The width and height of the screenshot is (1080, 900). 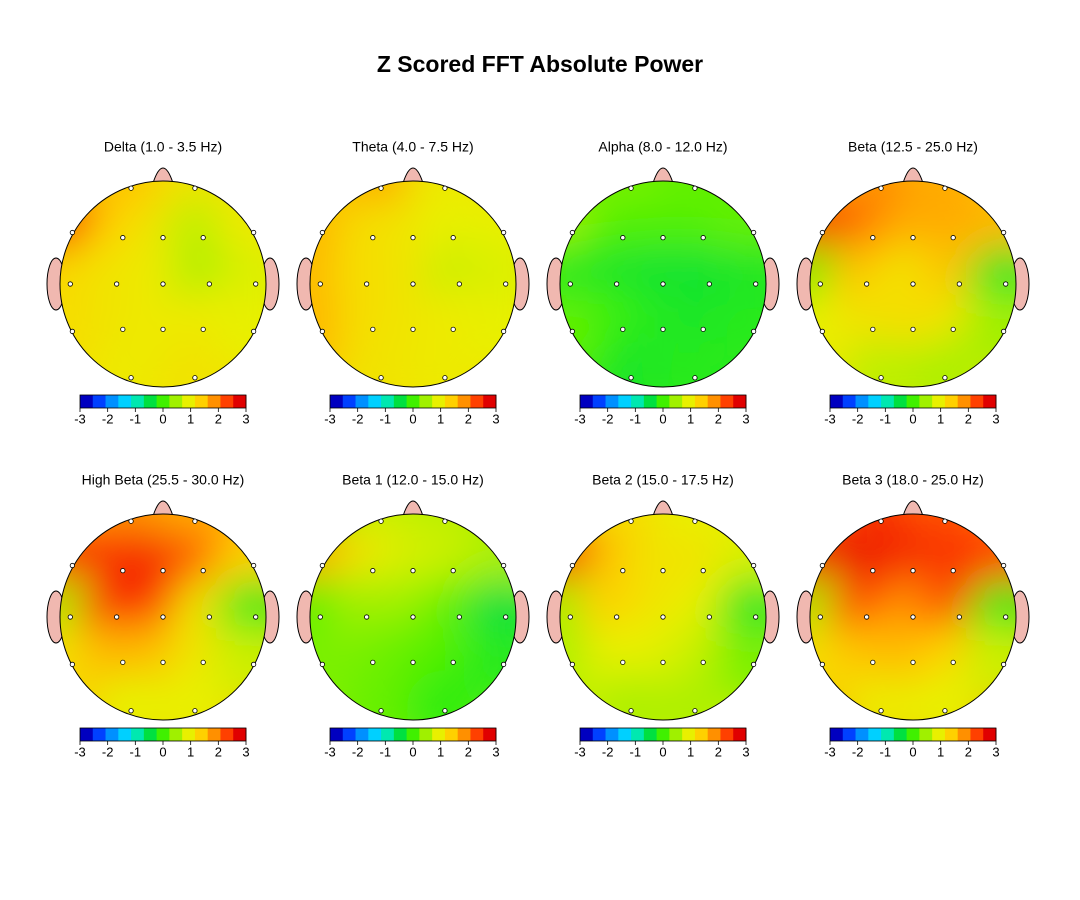 I want to click on map-title: Delta (1.0 - 3.5 Hz), so click(x=163, y=147).